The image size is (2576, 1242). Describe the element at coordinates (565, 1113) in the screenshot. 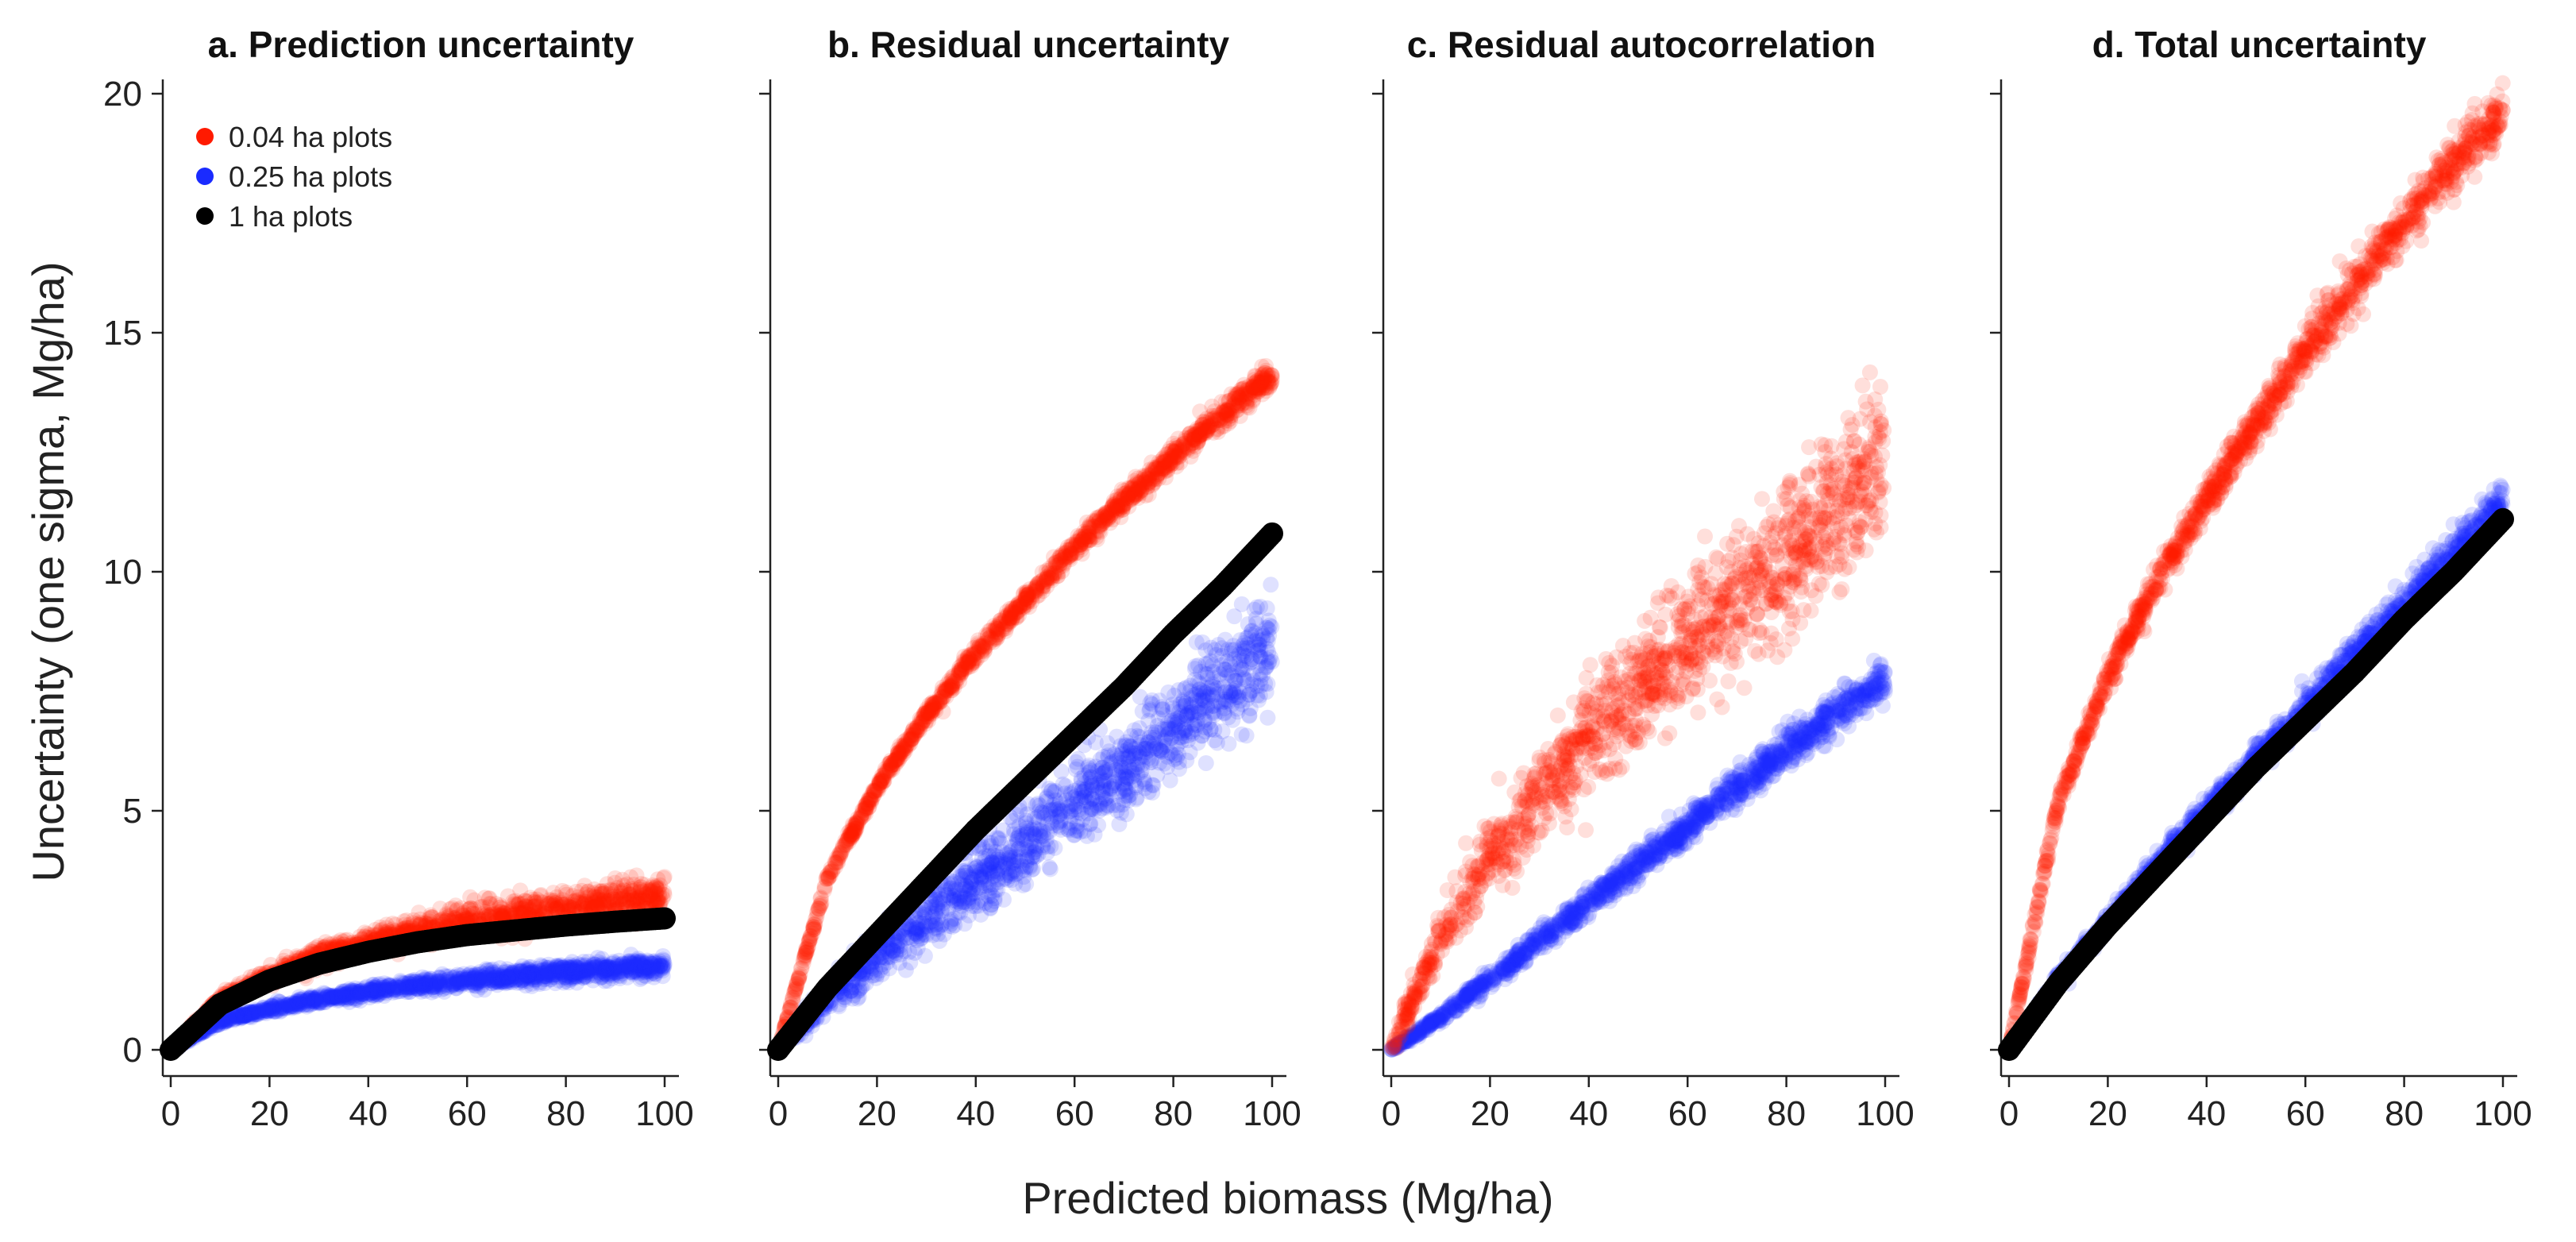

I see `x-tick-label: 80` at that location.